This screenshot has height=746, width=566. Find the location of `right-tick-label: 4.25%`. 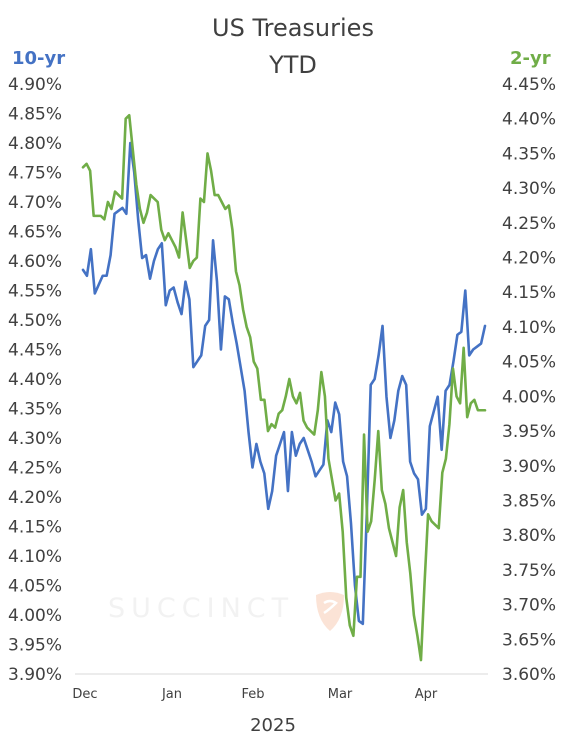

right-tick-label: 4.25% is located at coordinates (529, 224).